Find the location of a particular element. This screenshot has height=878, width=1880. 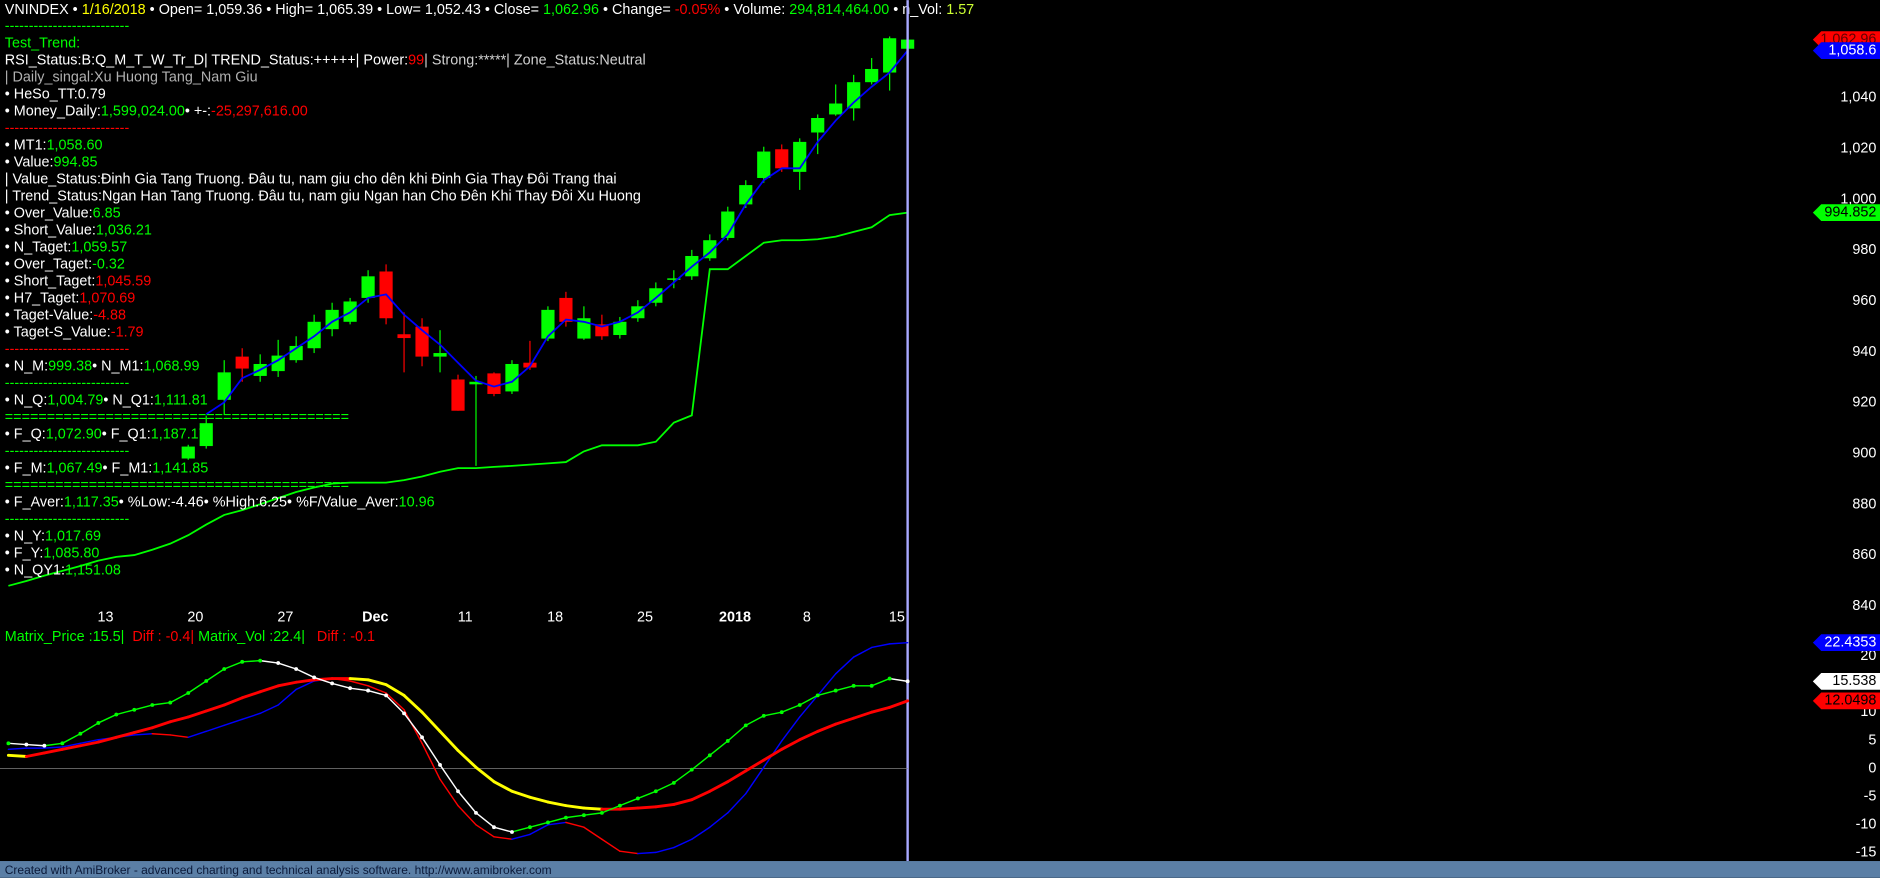

x-tick-label: 15 is located at coordinates (897, 617).